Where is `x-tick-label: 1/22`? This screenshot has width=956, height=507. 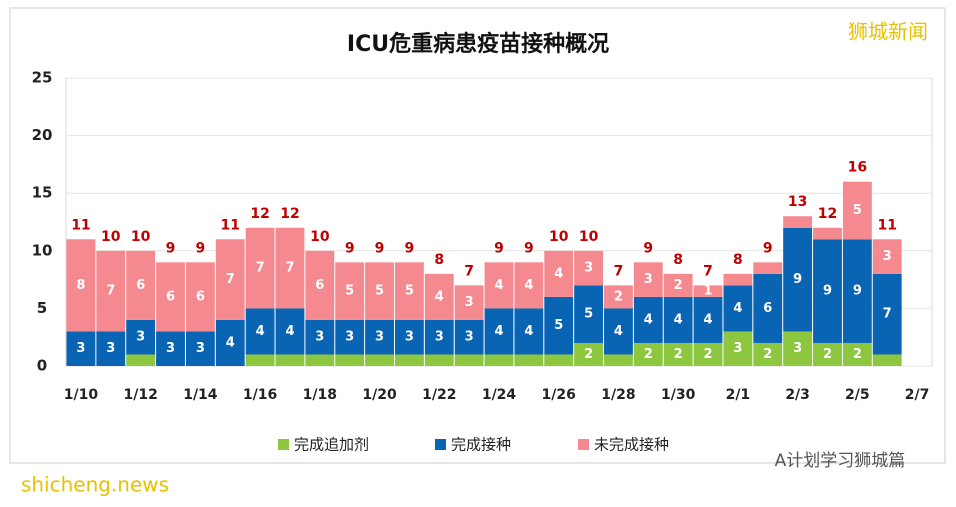
x-tick-label: 1/22 is located at coordinates (439, 395).